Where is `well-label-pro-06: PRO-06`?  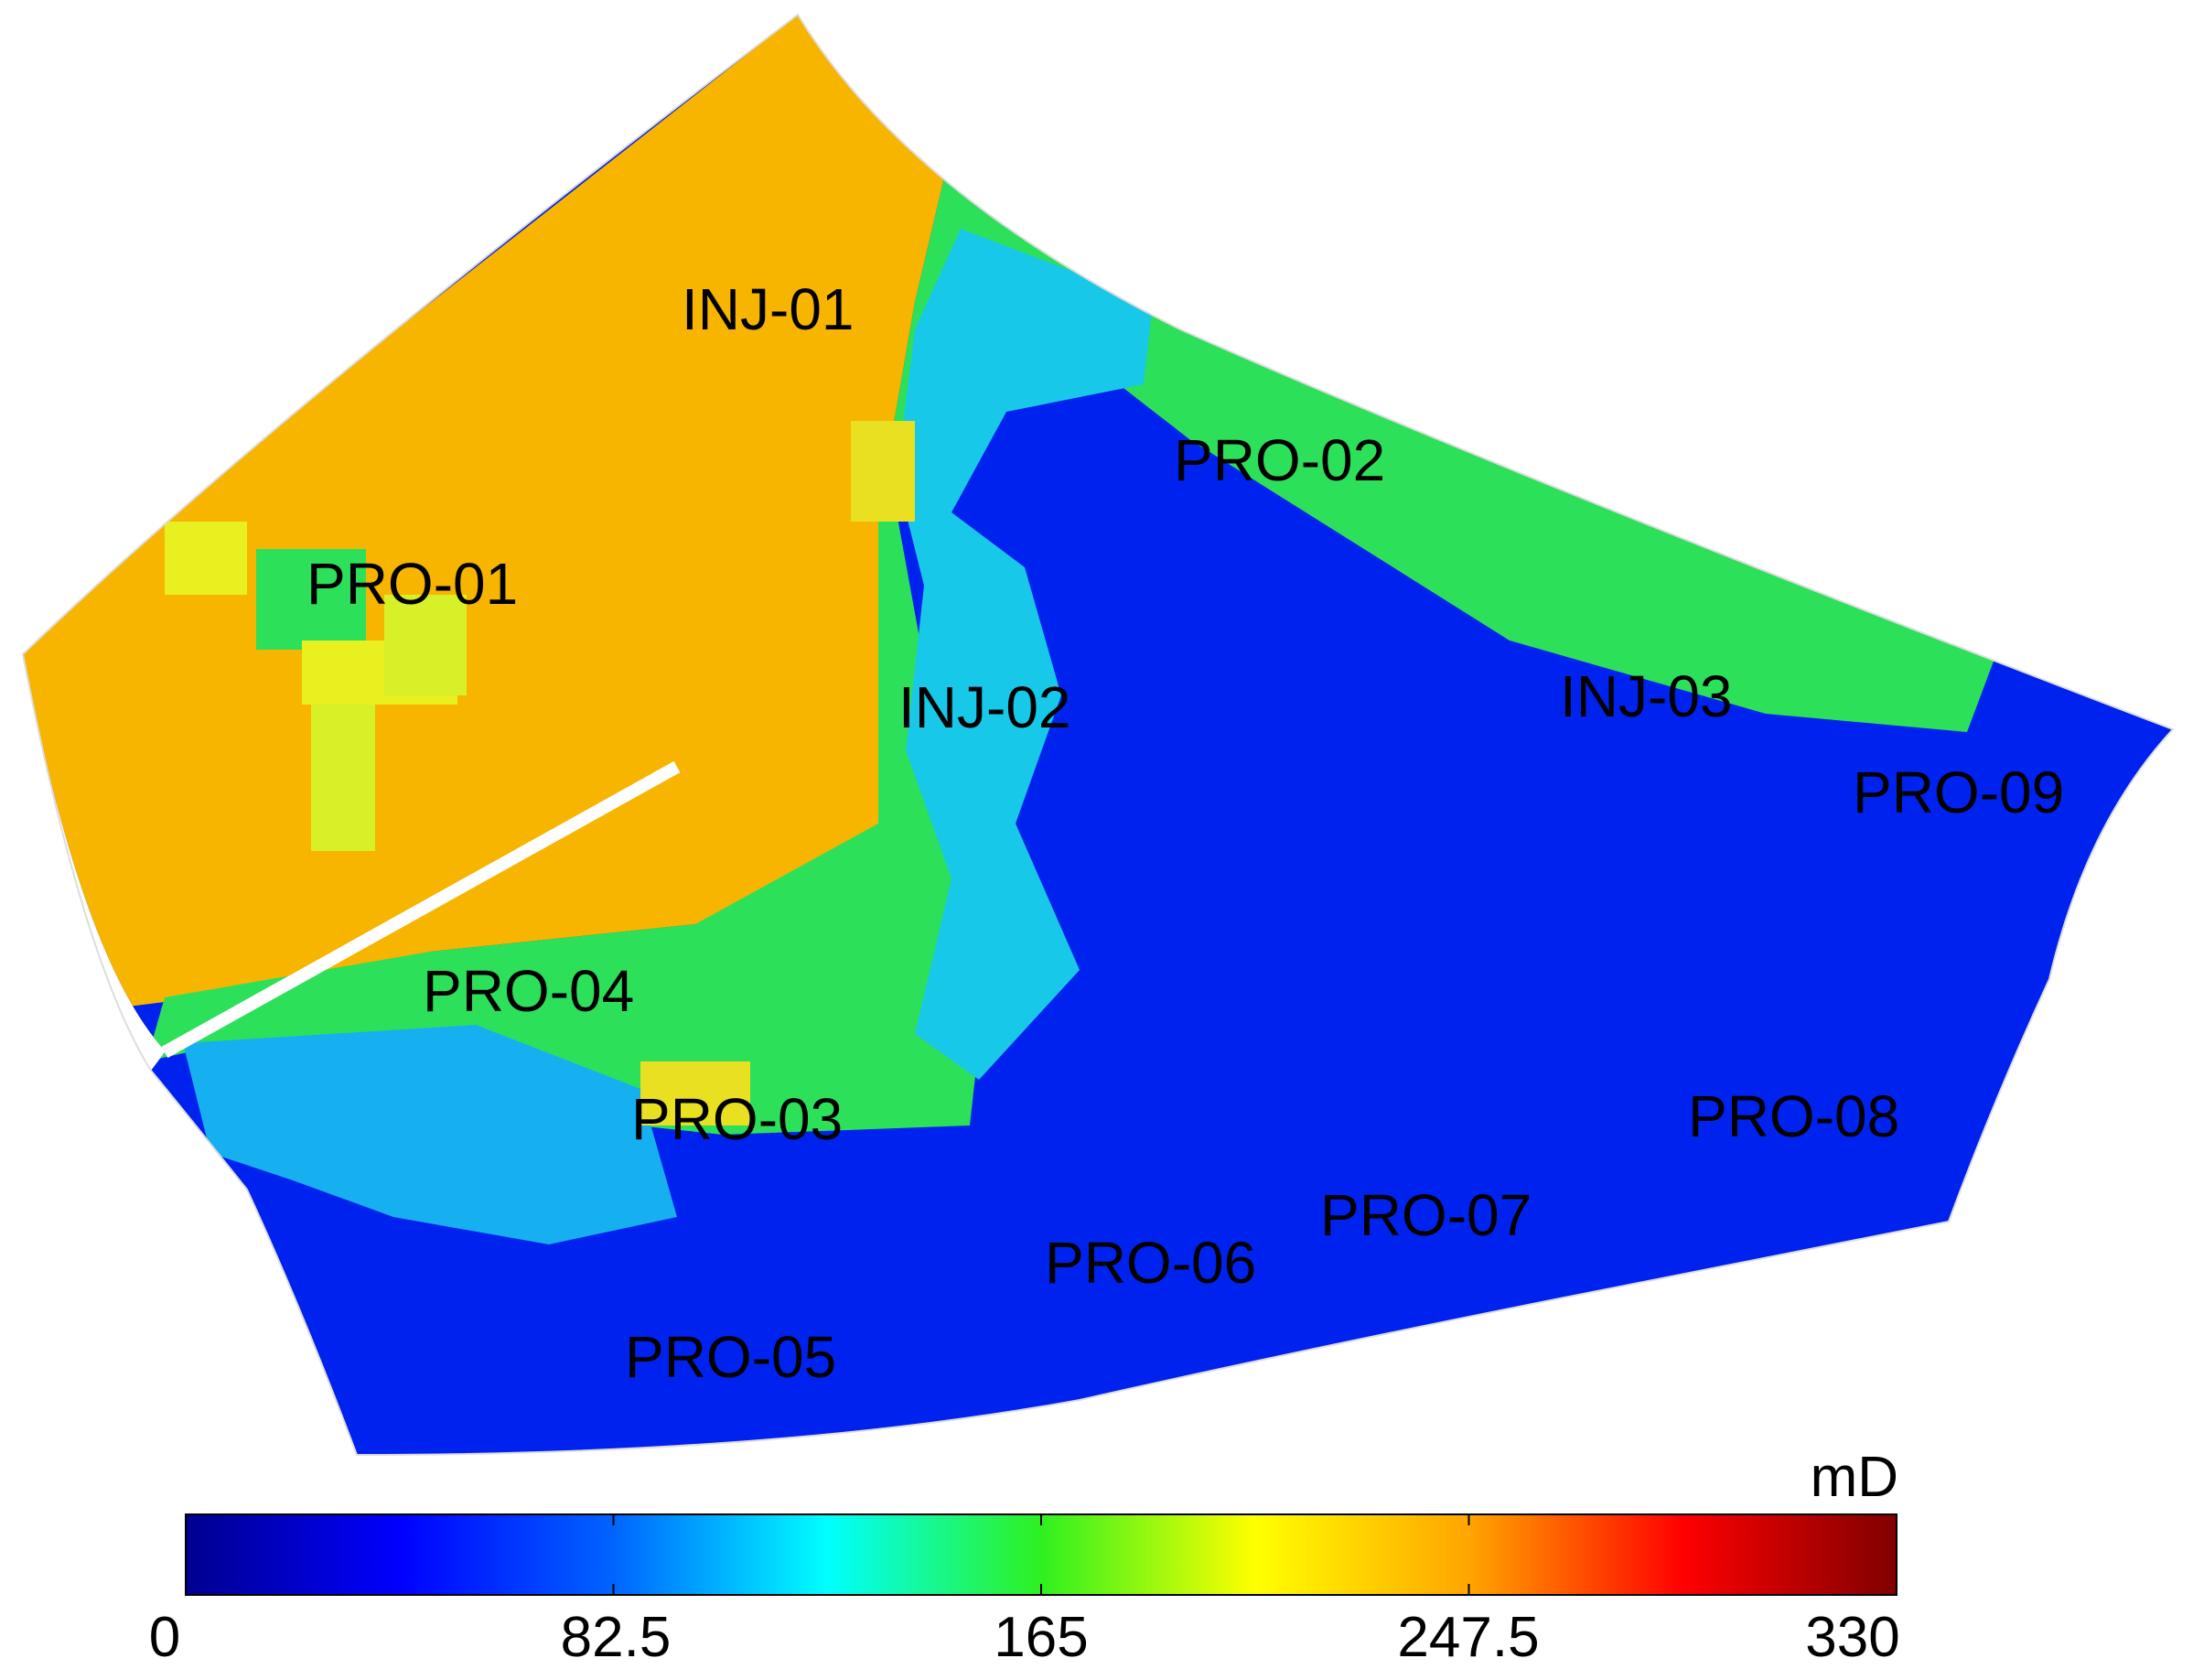
well-label-pro-06: PRO-06 is located at coordinates (1150, 1263).